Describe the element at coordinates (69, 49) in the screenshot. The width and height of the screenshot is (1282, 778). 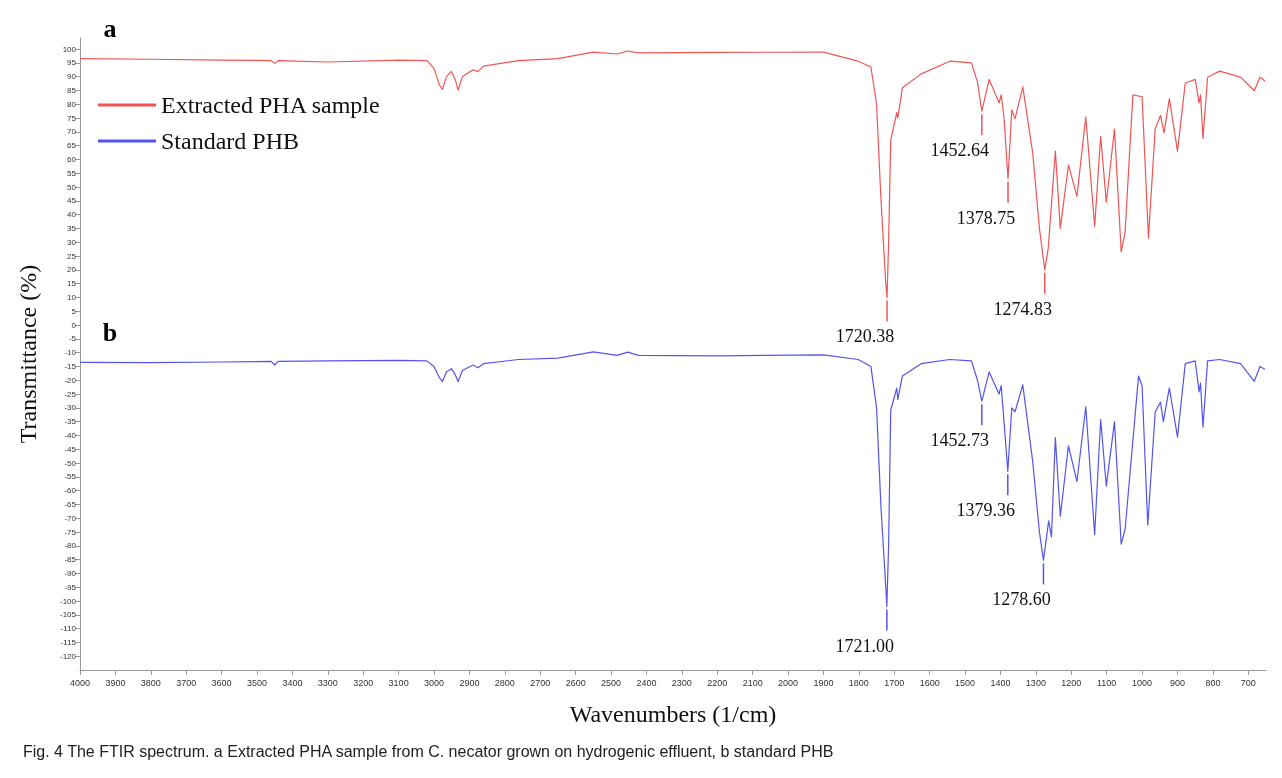
I see `y-tick-label: 100` at that location.